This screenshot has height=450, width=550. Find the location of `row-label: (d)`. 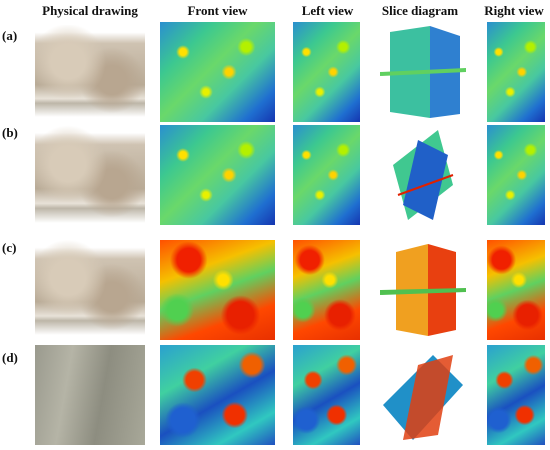

row-label: (d) is located at coordinates (10, 357).